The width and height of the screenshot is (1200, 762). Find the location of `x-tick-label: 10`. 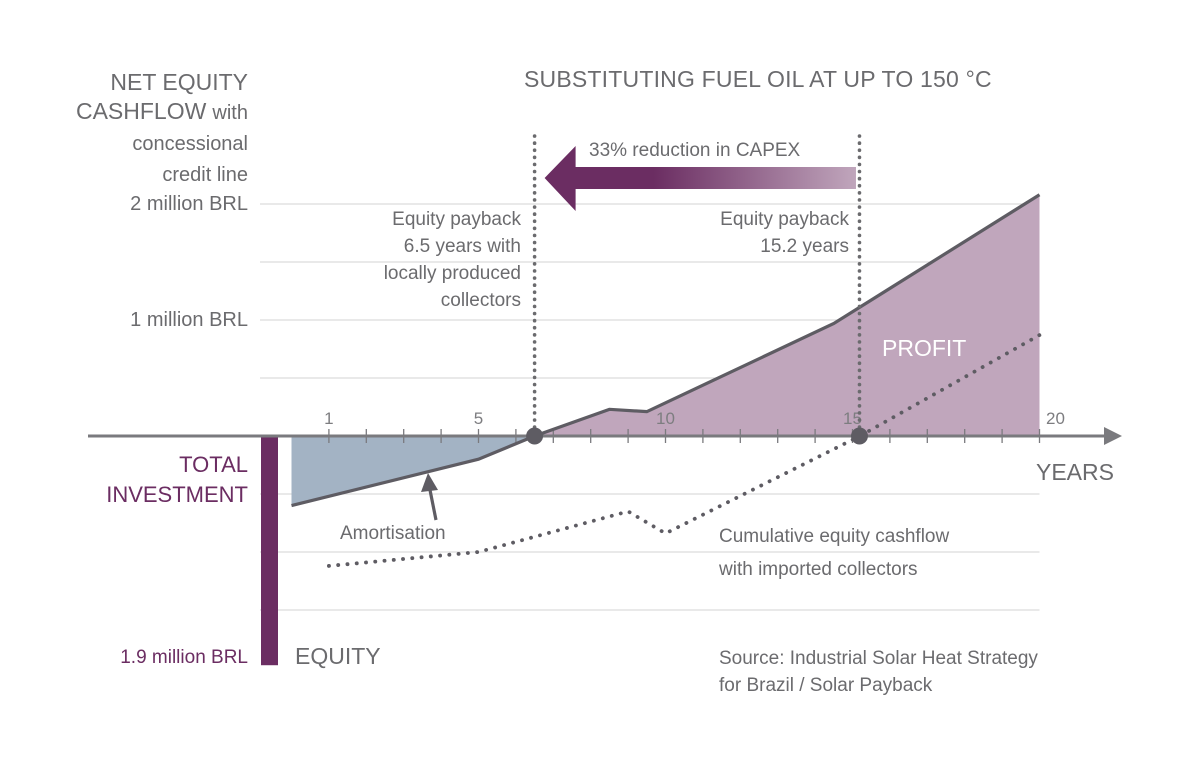

x-tick-label: 10 is located at coordinates (665, 418).